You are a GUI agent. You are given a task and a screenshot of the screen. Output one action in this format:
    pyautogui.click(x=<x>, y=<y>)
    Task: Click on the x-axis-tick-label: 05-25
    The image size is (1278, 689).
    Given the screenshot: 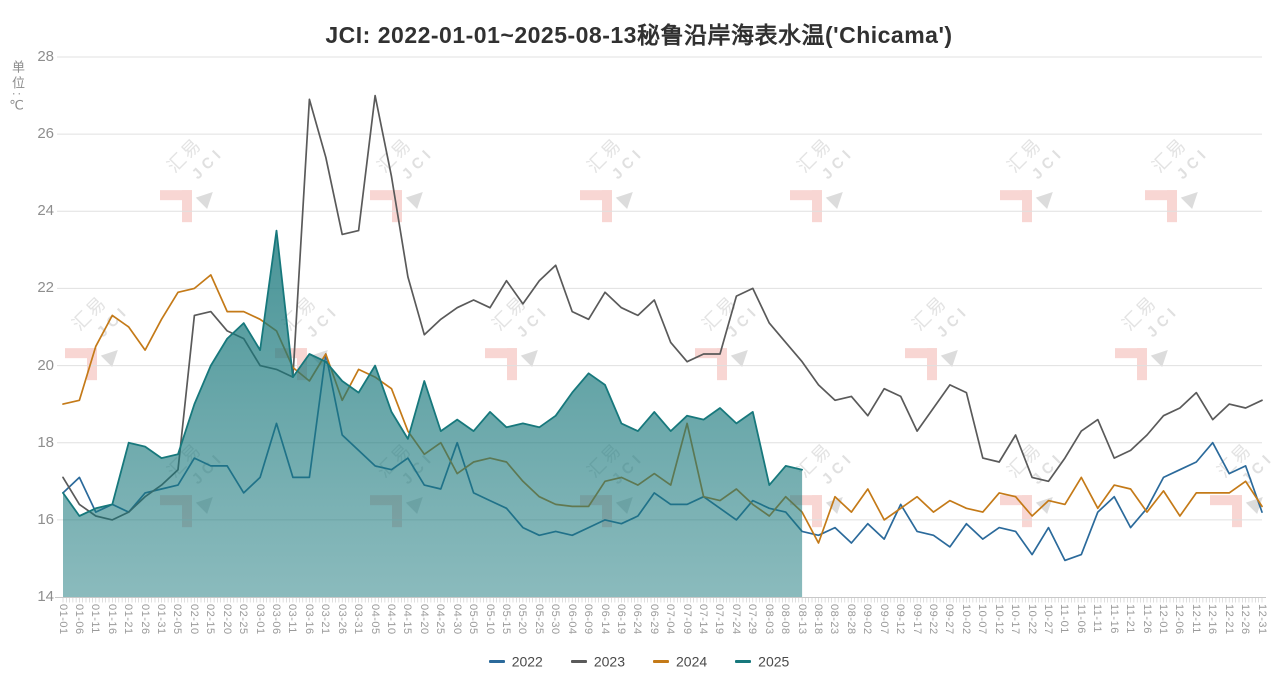 What is the action you would take?
    pyautogui.click(x=538, y=619)
    